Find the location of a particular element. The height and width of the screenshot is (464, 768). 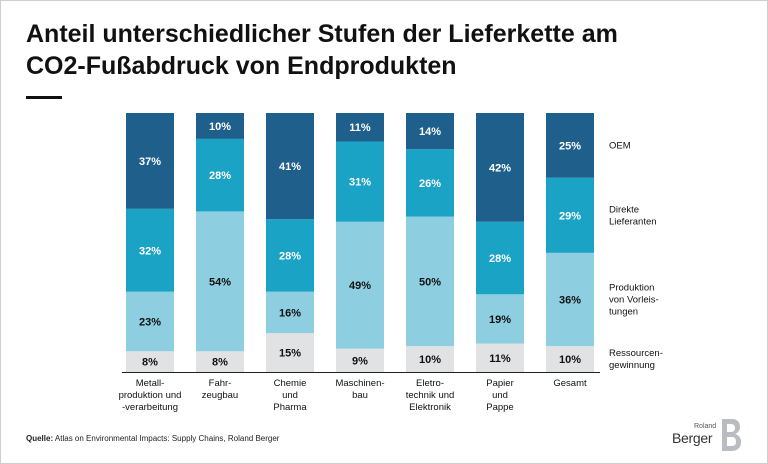

data-label: 37% is located at coordinates (150, 162).